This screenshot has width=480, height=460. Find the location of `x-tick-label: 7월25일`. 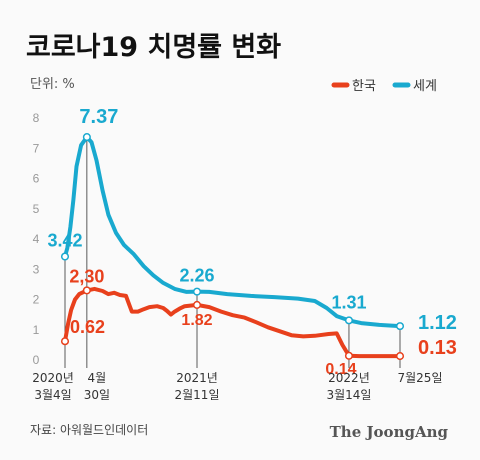

x-tick-label: 7월25일 is located at coordinates (420, 378).